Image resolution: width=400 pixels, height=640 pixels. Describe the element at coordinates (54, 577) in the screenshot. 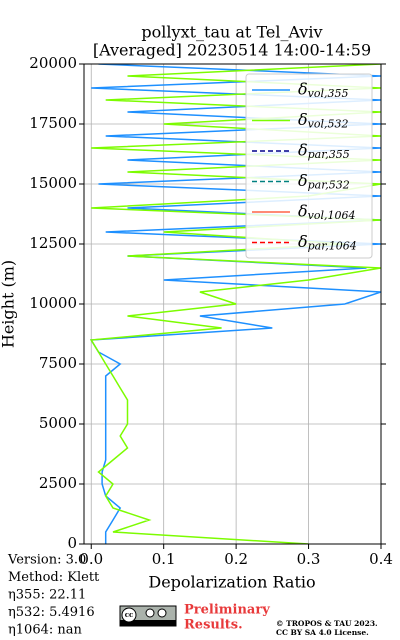

I see `info-line: Method: Klett` at that location.